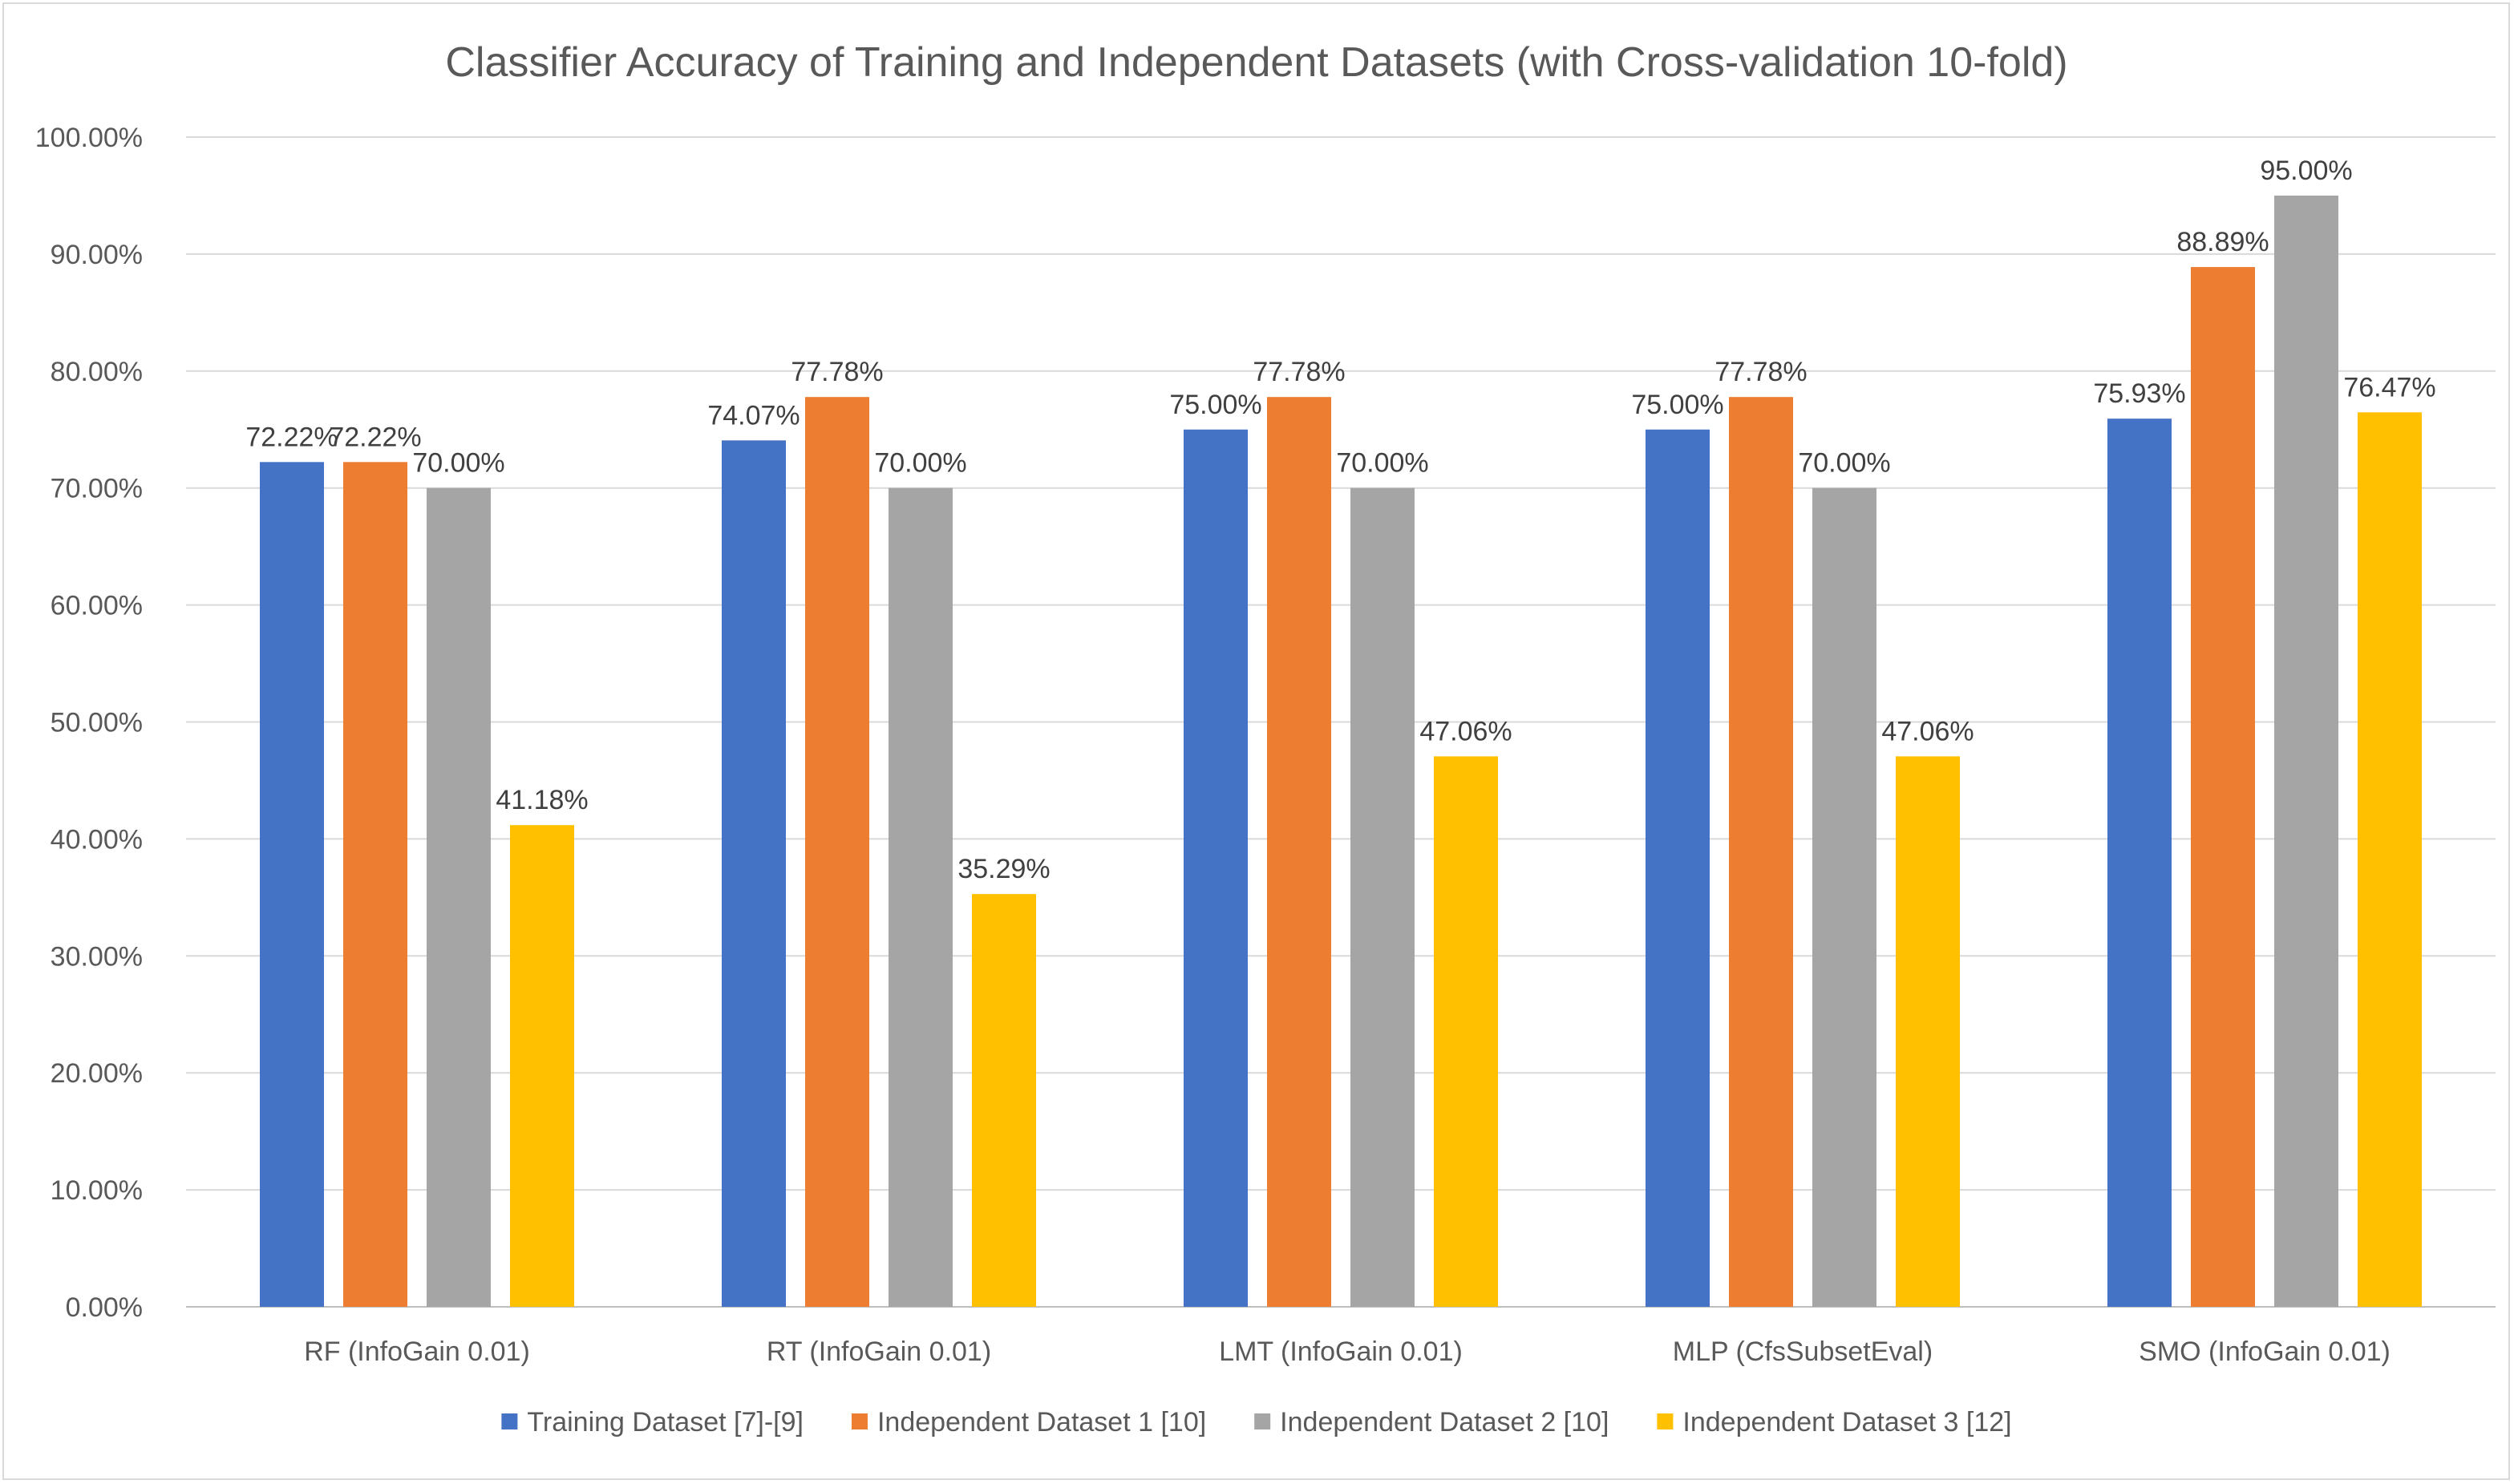 Image resolution: width=2514 pixels, height=1484 pixels. Describe the element at coordinates (1846, 1422) in the screenshot. I see `legend-label: Independent Dataset 3 [12]` at that location.